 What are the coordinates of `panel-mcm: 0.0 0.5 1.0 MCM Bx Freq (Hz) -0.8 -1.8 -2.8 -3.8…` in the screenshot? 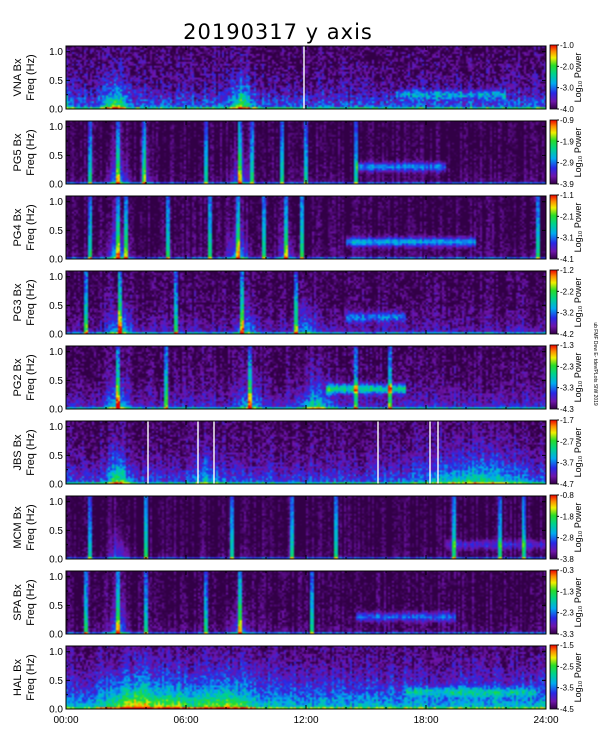 It's located at (297, 528).